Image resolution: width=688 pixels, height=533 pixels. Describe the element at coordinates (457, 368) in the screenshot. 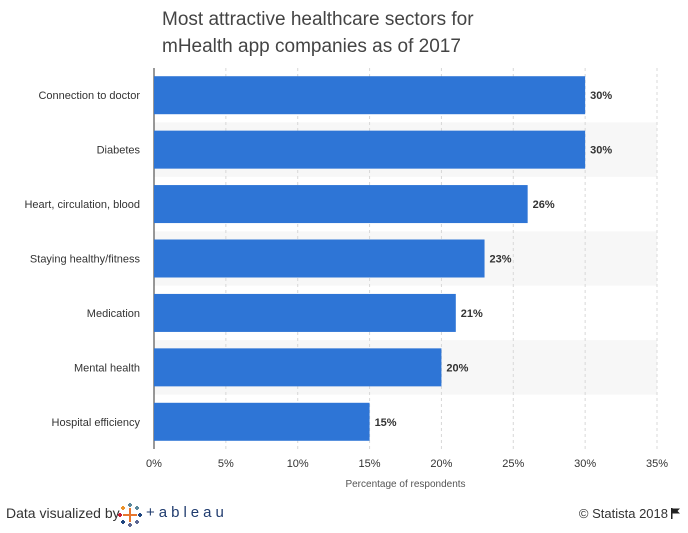

I see `data-label: 20%` at that location.